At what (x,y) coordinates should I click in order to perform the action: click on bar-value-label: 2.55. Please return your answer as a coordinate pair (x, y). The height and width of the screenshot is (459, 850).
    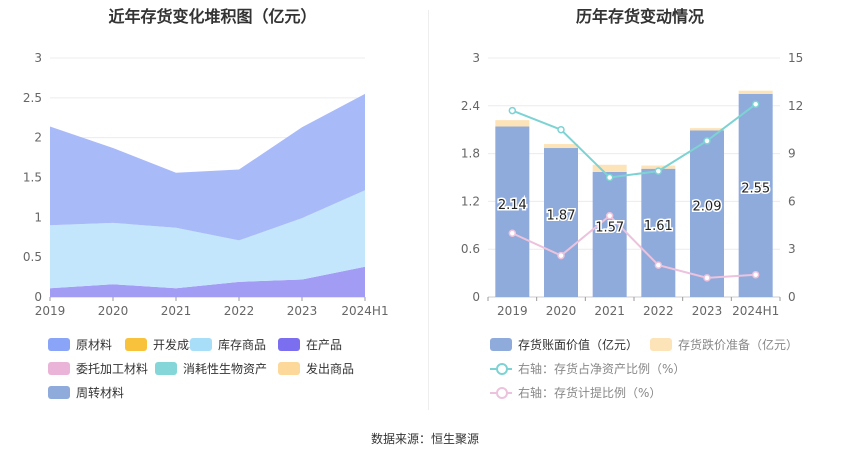
    Looking at the image, I should click on (755, 188).